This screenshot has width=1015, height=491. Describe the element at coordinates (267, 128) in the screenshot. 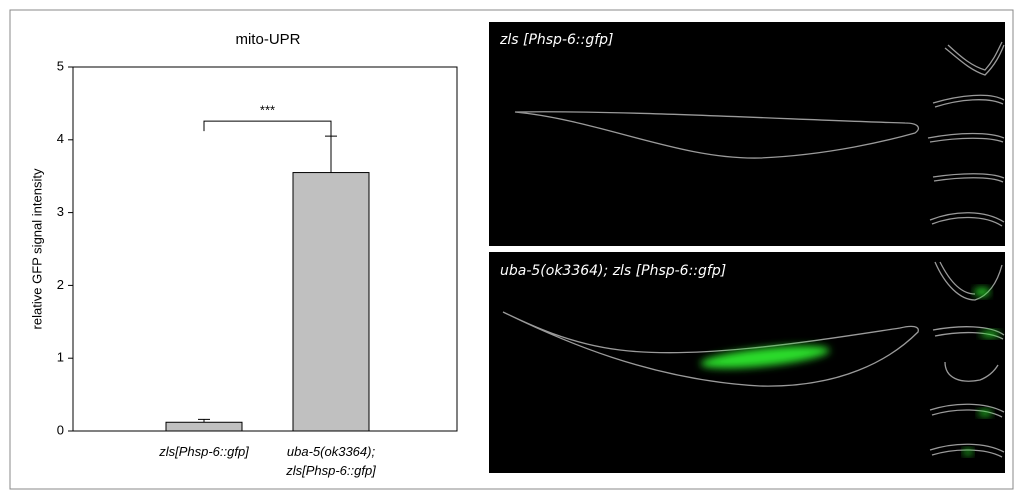

I see `significance-bracket` at that location.